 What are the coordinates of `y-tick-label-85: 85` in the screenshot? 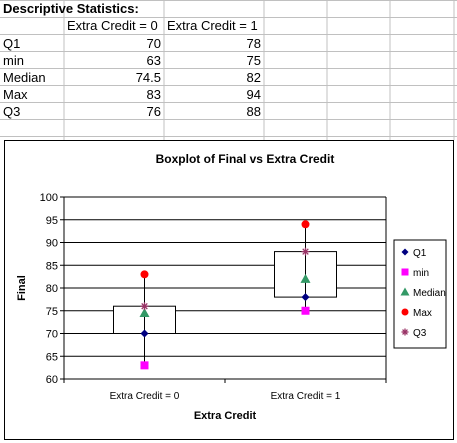 It's located at (52, 266).